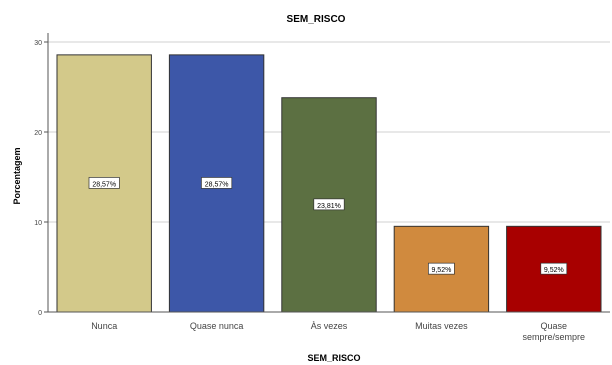 This screenshot has width=612, height=365. What do you see at coordinates (329, 326) in the screenshot?
I see `category-label: Às vezes` at bounding box center [329, 326].